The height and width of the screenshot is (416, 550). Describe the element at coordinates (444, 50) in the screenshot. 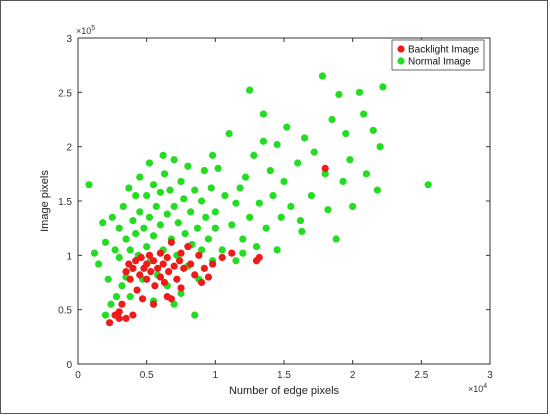

I see `legend-label: Backlight Image` at that location.